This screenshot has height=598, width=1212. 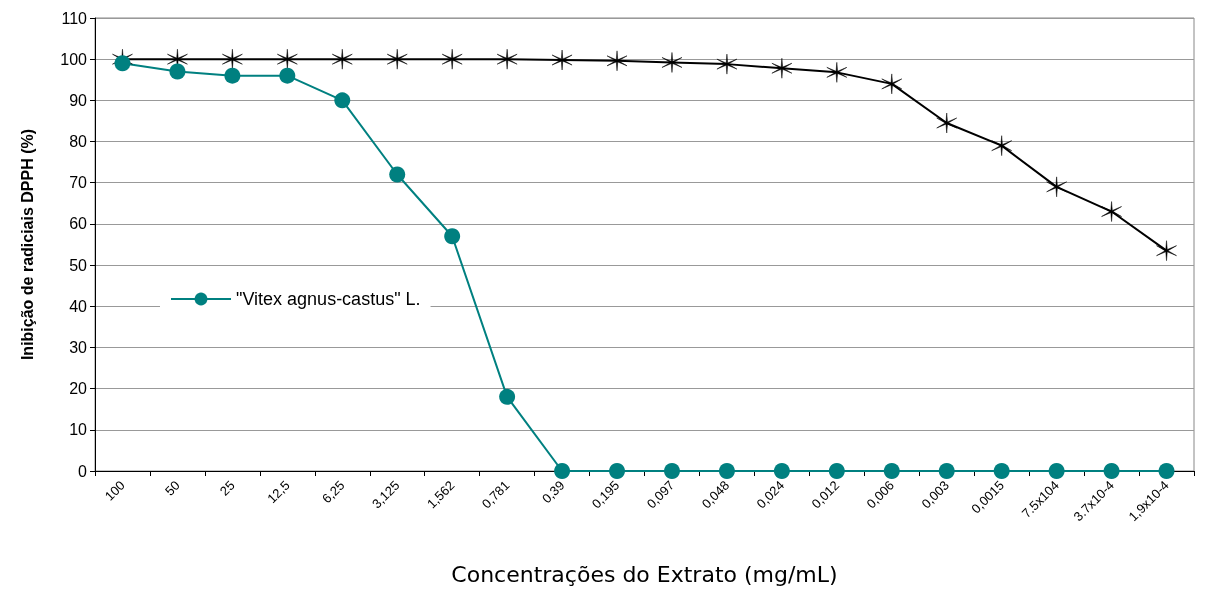 What do you see at coordinates (78, 430) in the screenshot?
I see `y-tick-label: 10` at bounding box center [78, 430].